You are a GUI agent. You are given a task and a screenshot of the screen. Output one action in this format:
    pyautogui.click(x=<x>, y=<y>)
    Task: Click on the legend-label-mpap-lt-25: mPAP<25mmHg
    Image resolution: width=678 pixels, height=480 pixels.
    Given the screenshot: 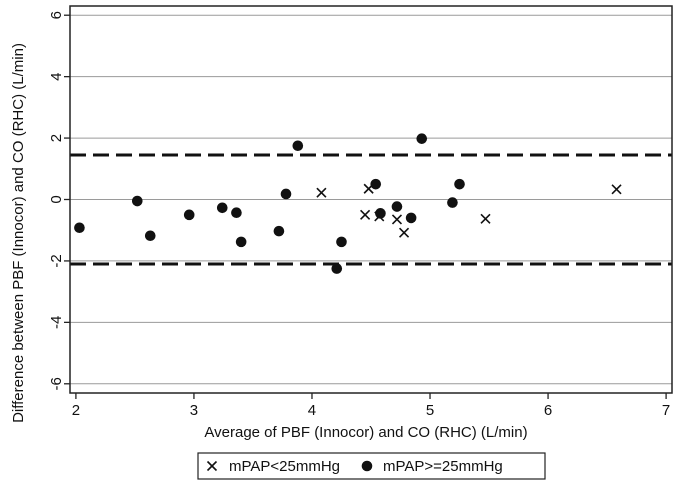 What is the action you would take?
    pyautogui.click(x=284, y=466)
    